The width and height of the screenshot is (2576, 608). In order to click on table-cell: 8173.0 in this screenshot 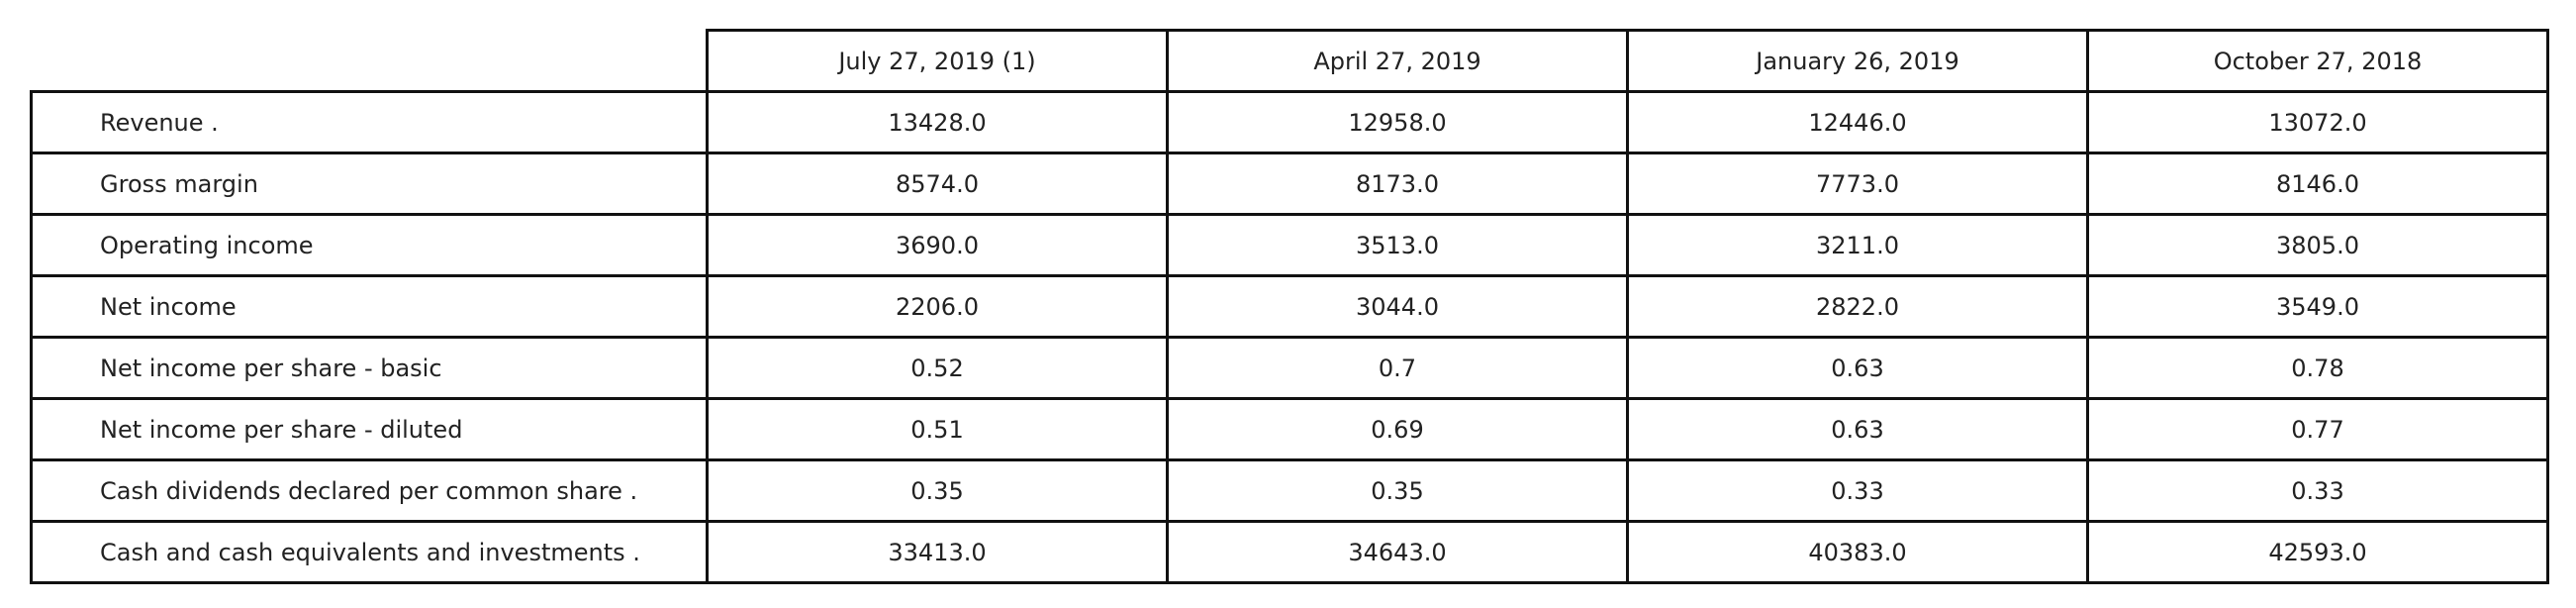, I will do `click(1397, 184)`.